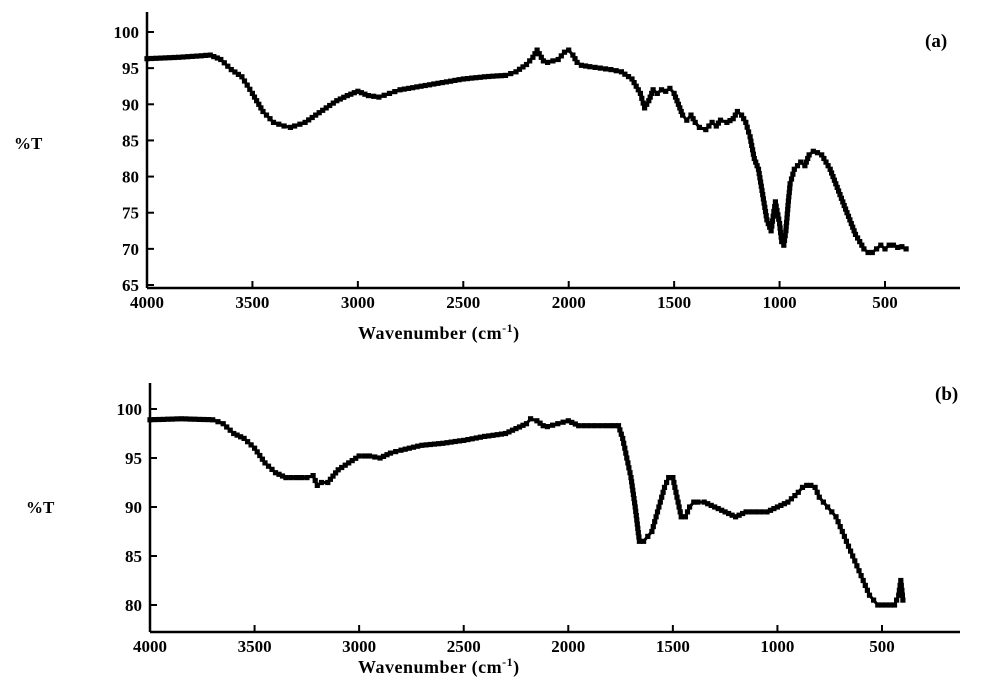 The image size is (982, 678). What do you see at coordinates (28, 143) in the screenshot?
I see `panel-a-y-axis-label: %T` at bounding box center [28, 143].